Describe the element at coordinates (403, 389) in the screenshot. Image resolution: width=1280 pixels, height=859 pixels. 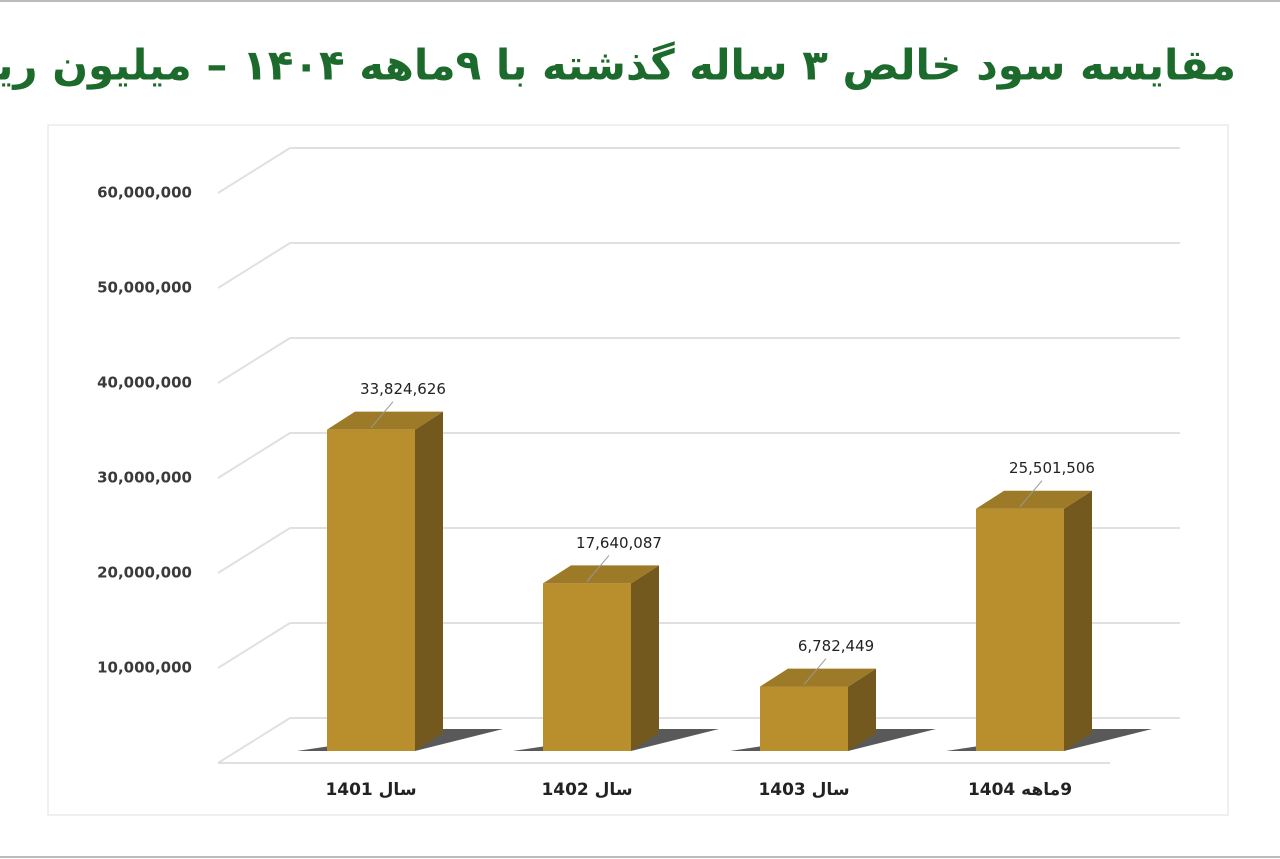
I see `value-label: 33,824,626` at that location.